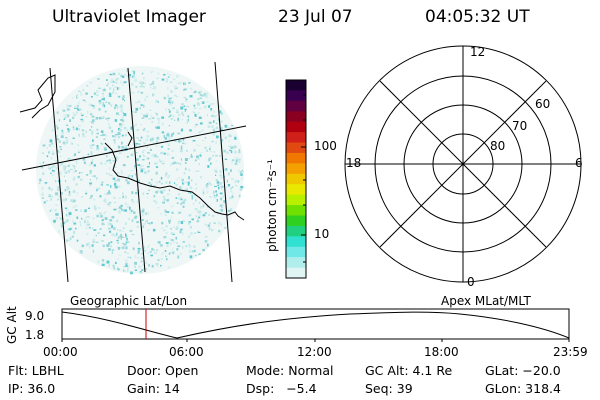 Image resolution: width=600 pixels, height=400 pixels. I want to click on timeline-plot, so click(315, 325).